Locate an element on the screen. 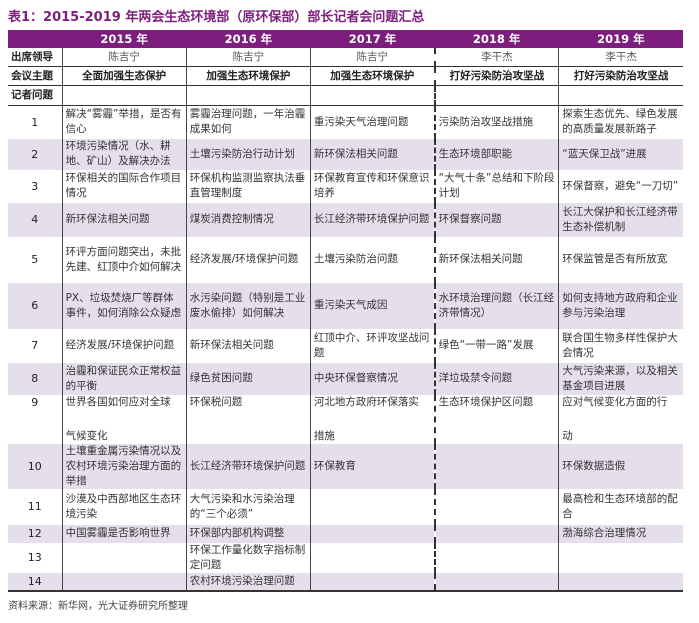 This screenshot has width=699, height=623. question-cell: 绿色“一带一路”发展 is located at coordinates (496, 345).